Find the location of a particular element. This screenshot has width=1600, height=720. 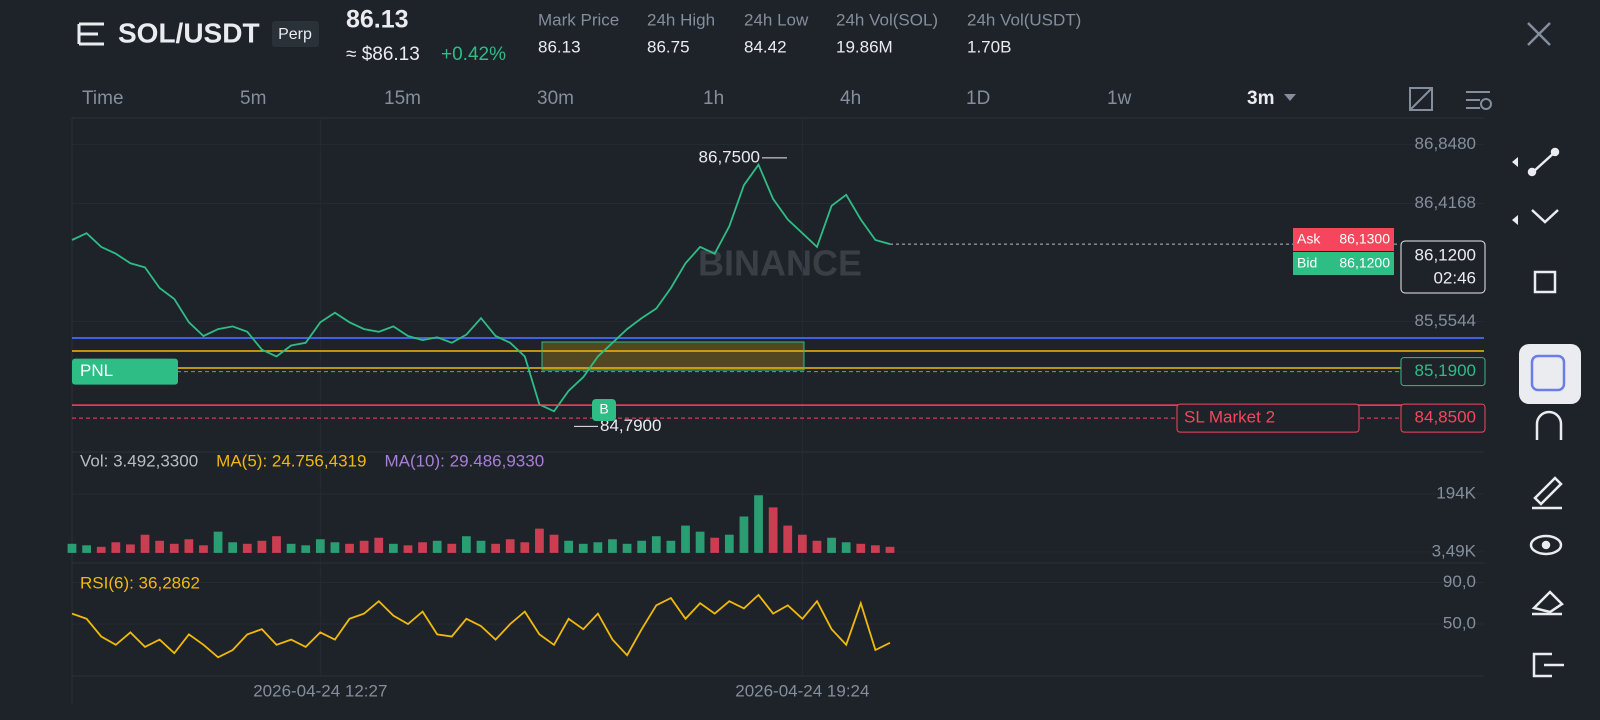

badge-bg is located at coordinates (295, 34).